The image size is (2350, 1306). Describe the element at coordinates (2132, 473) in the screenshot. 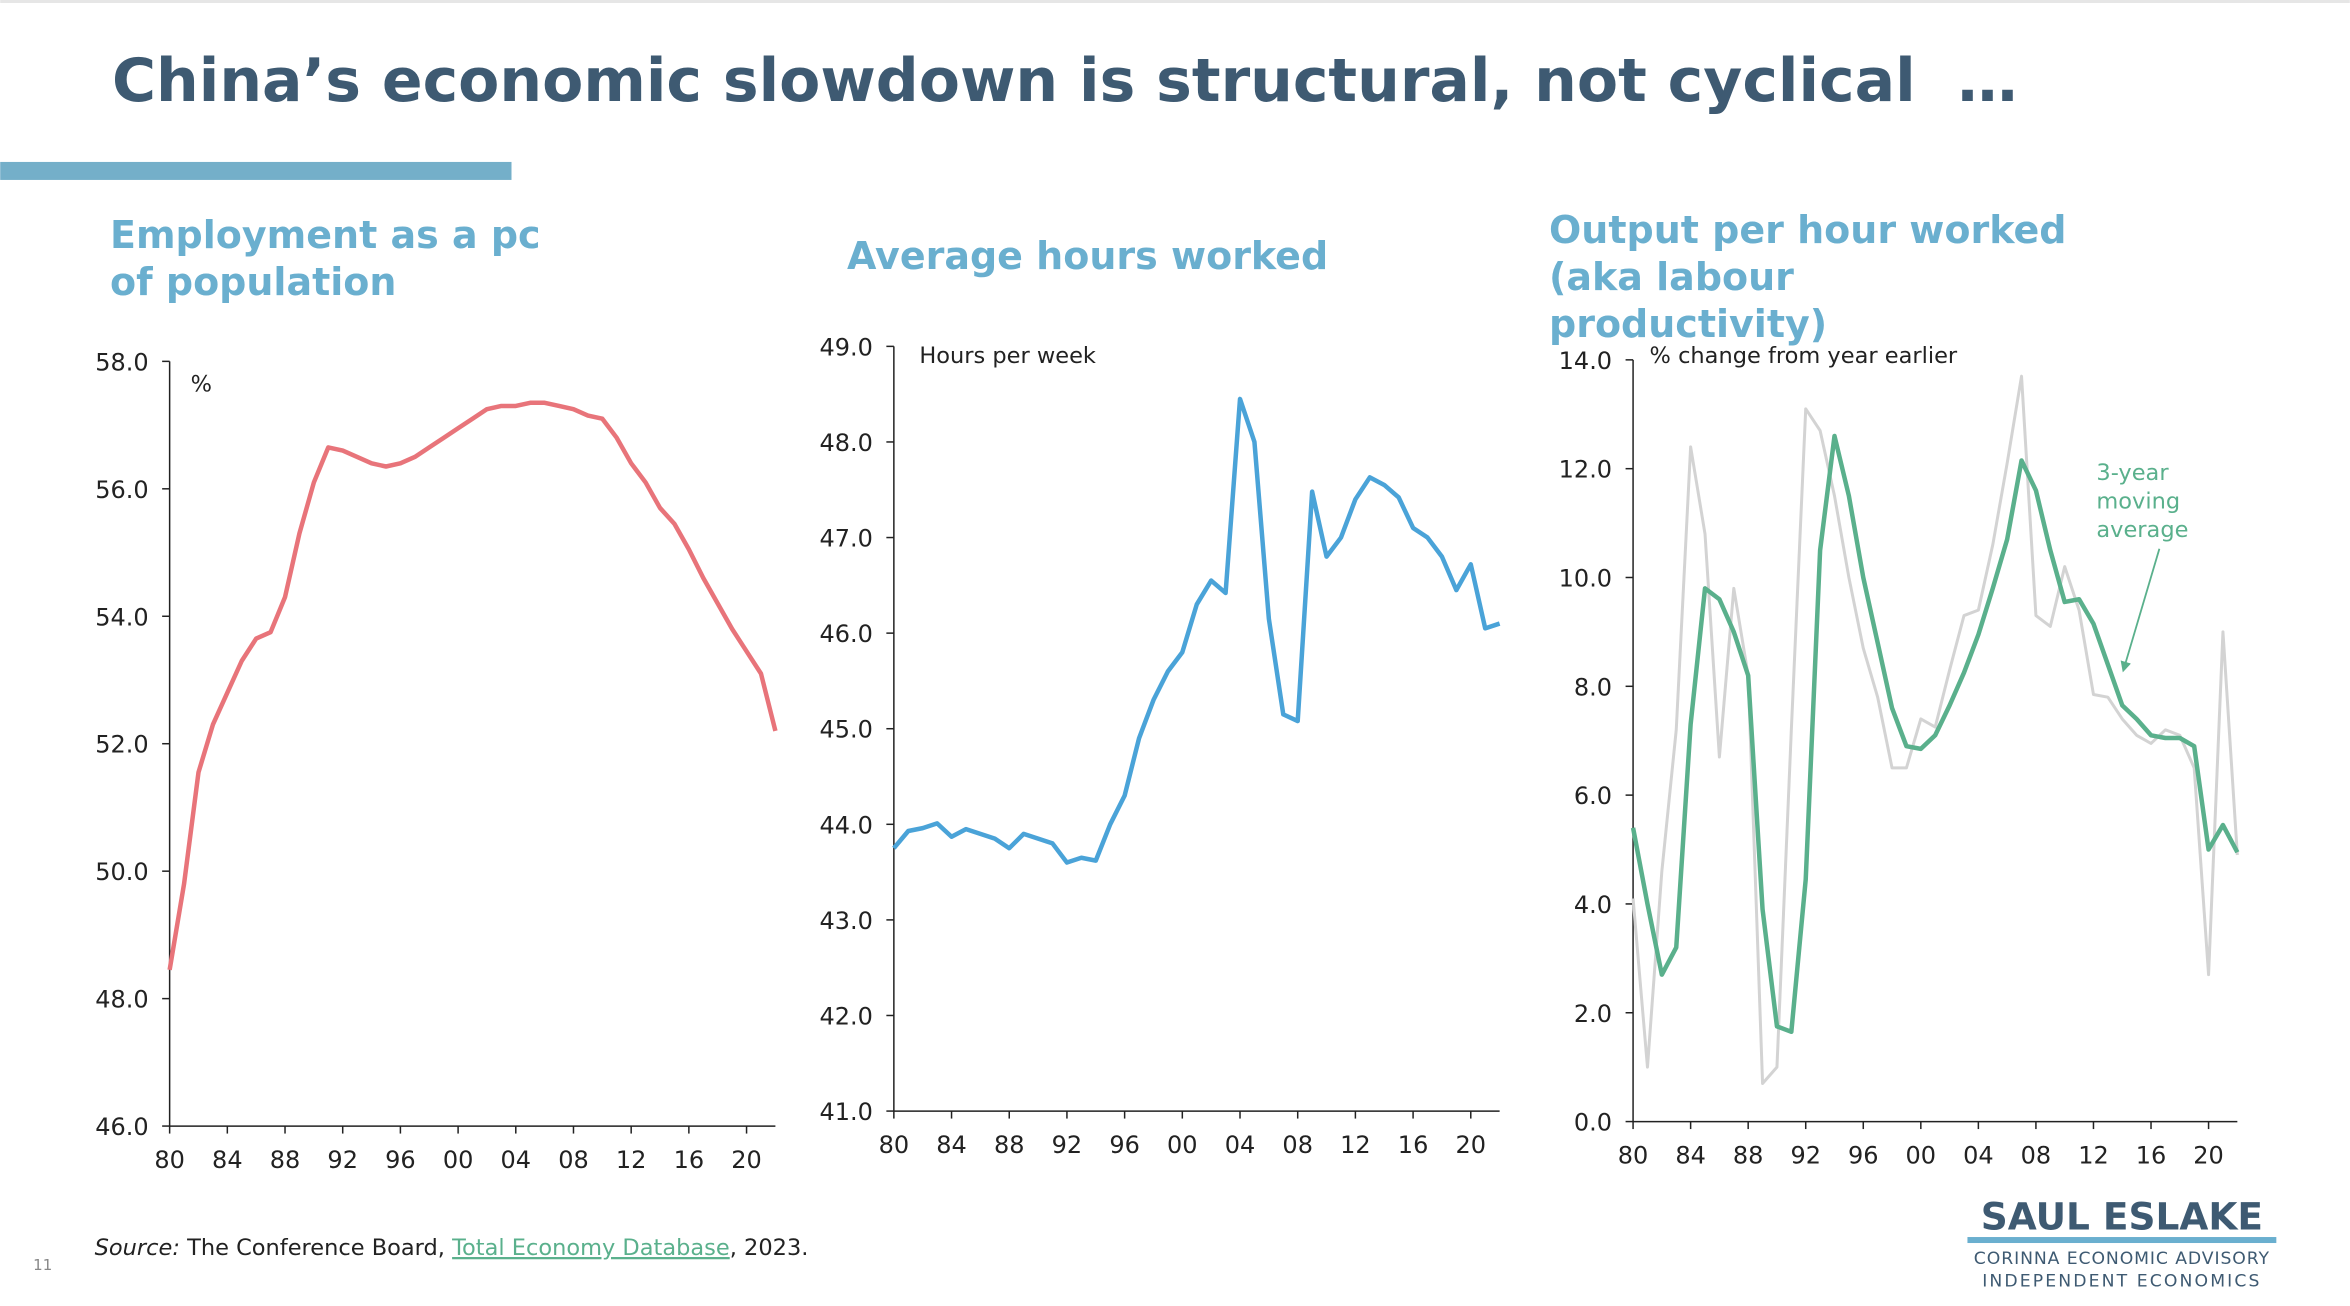

I see `annotation: 3-year` at that location.